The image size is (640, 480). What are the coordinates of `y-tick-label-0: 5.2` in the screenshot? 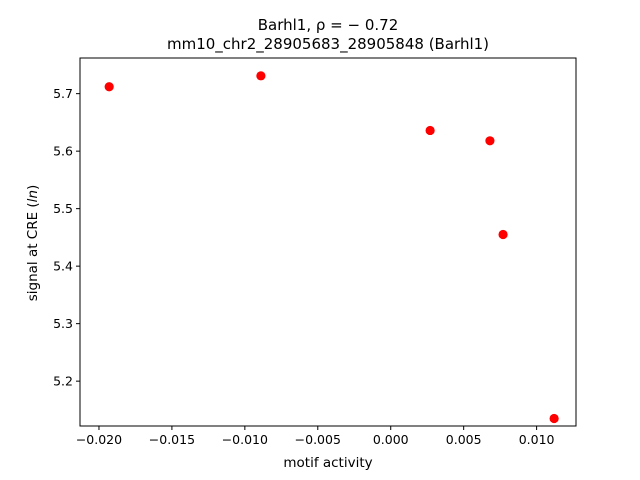 It's located at (63, 381).